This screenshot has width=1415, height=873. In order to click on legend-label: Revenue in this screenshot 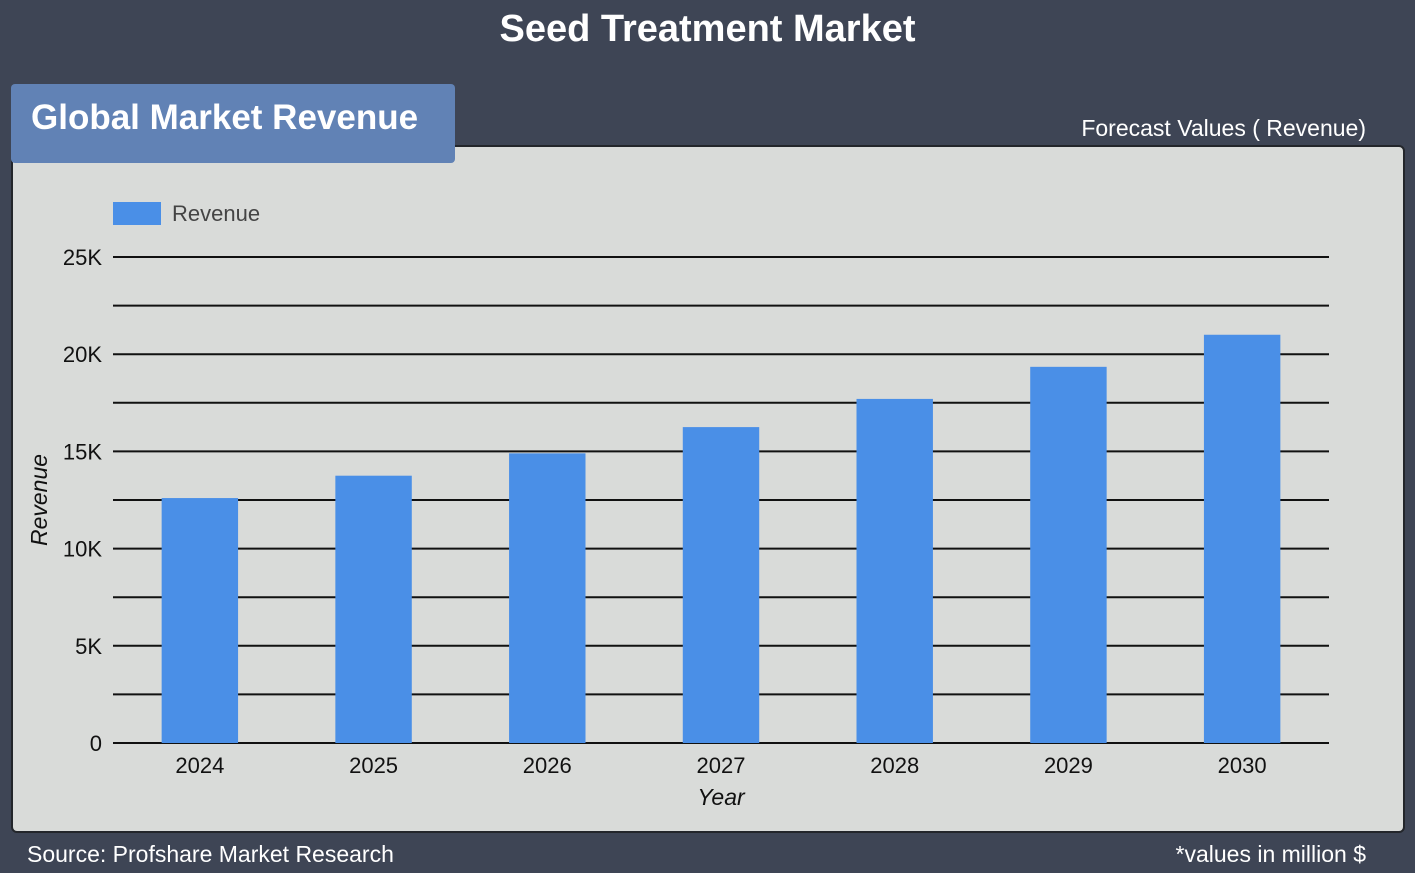, I will do `click(216, 213)`.